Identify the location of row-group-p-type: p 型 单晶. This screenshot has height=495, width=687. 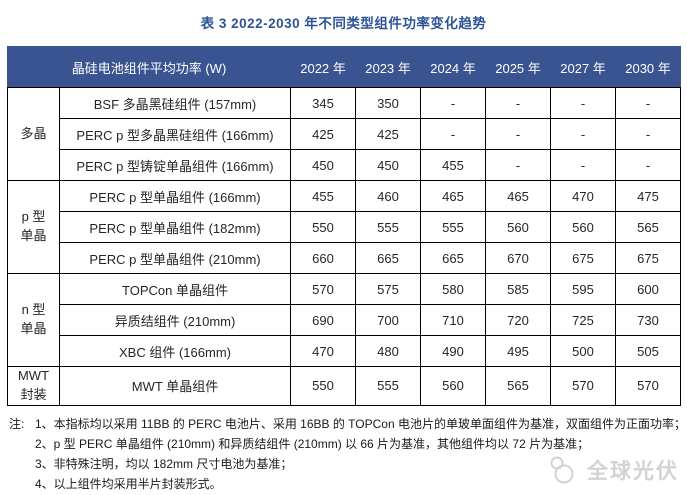
(33, 227).